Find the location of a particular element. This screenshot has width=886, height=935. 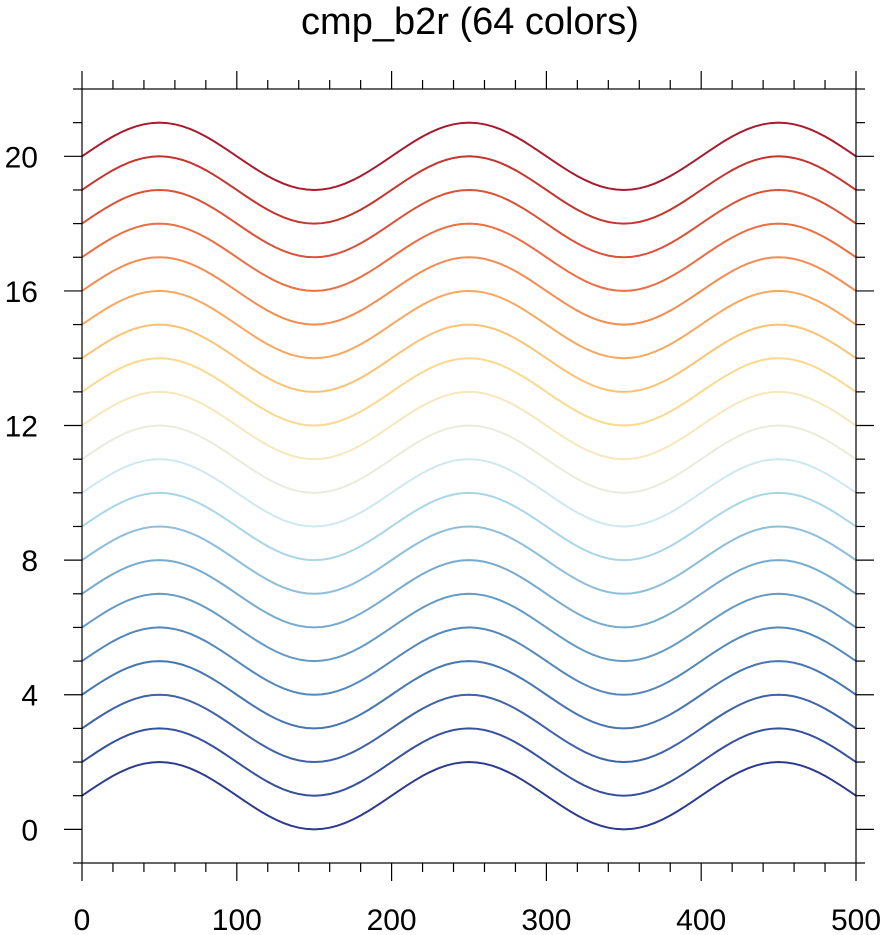

y-tick-label: 0 is located at coordinates (29, 830).